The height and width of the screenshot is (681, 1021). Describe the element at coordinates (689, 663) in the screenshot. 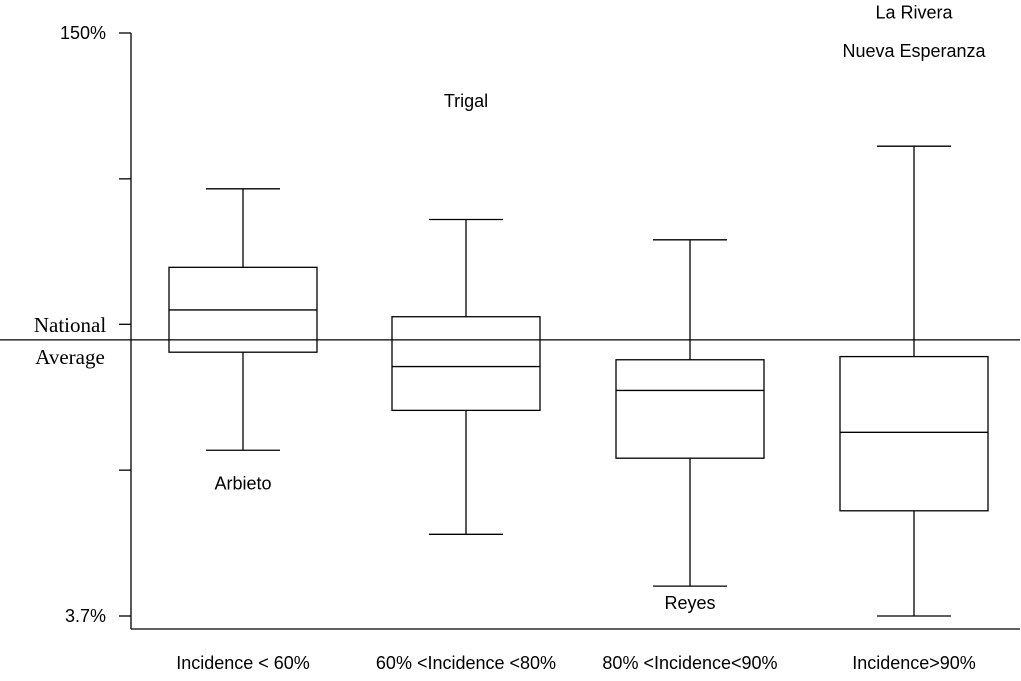

I see `x-tick-label: 80% <Incidence<90%` at that location.